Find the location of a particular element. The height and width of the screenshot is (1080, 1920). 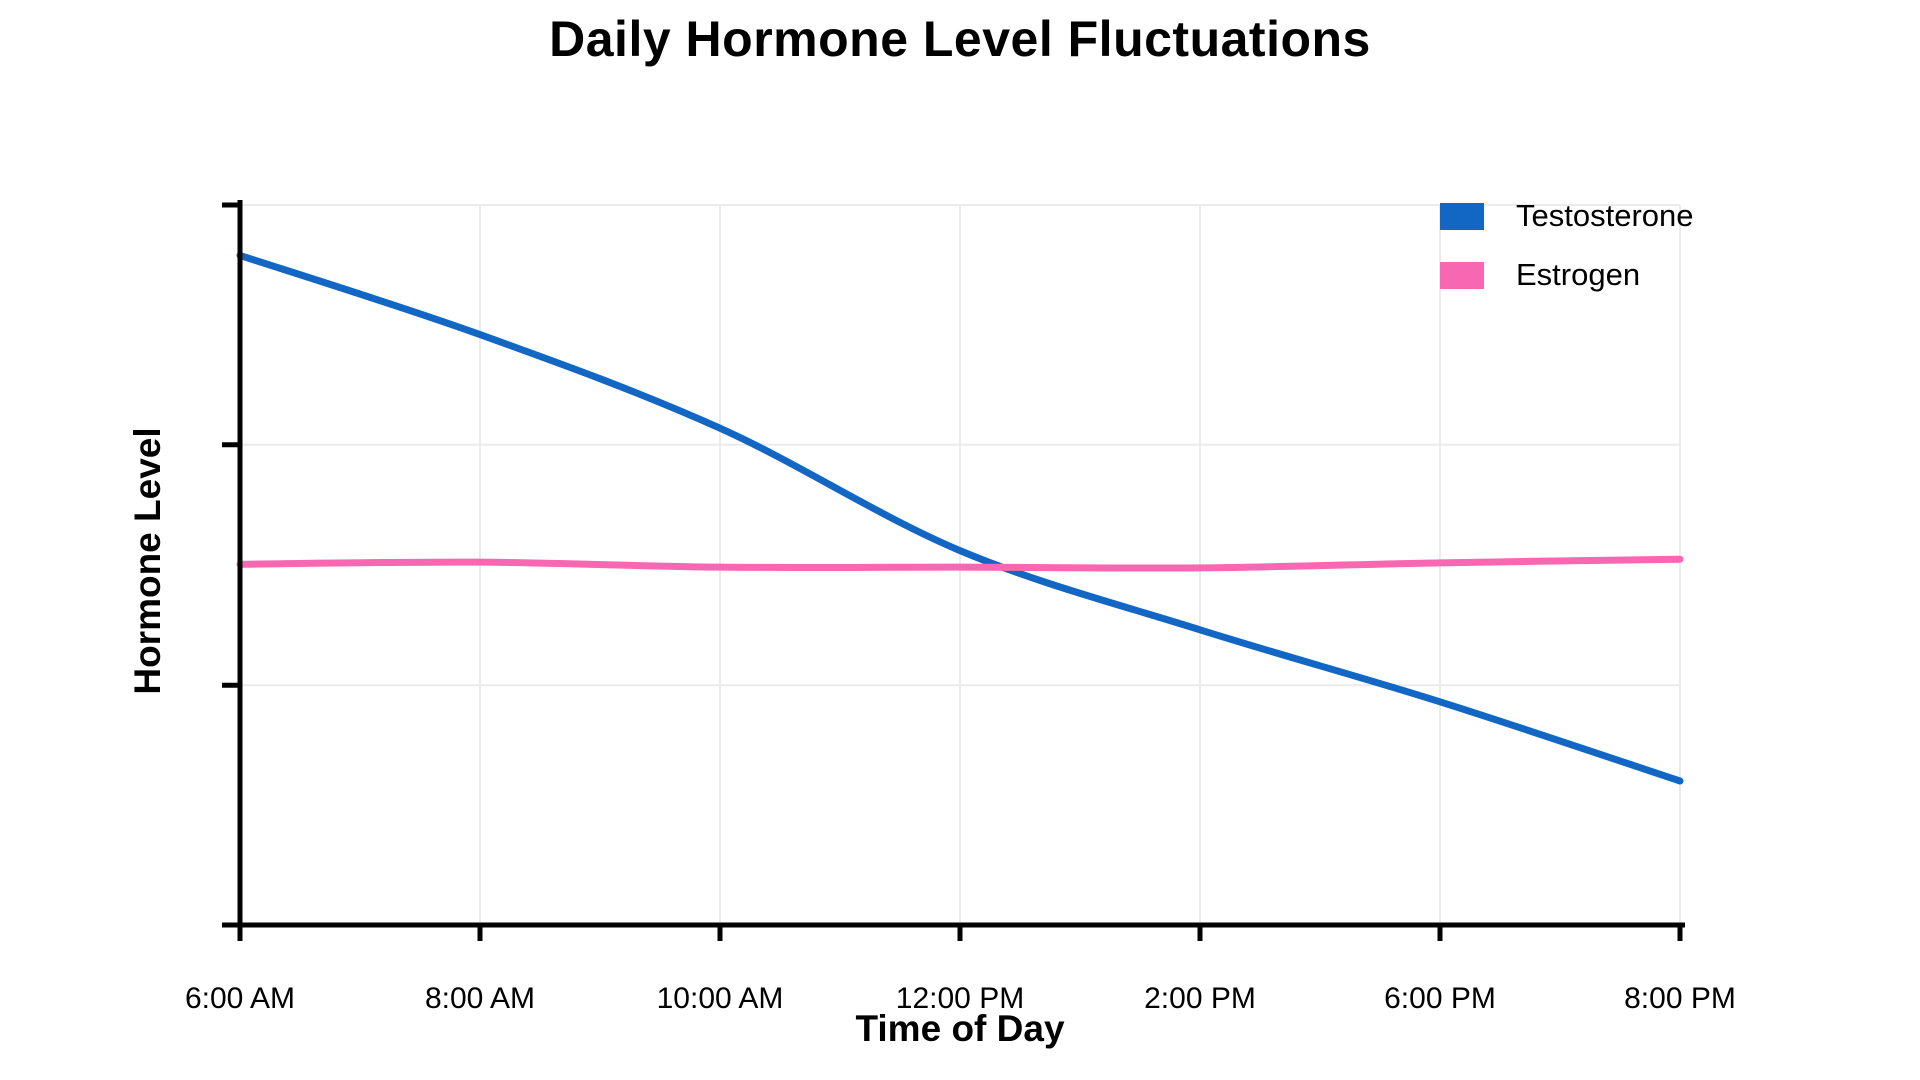

x-tick-label-2pm: 2:00 PM is located at coordinates (1200, 998).